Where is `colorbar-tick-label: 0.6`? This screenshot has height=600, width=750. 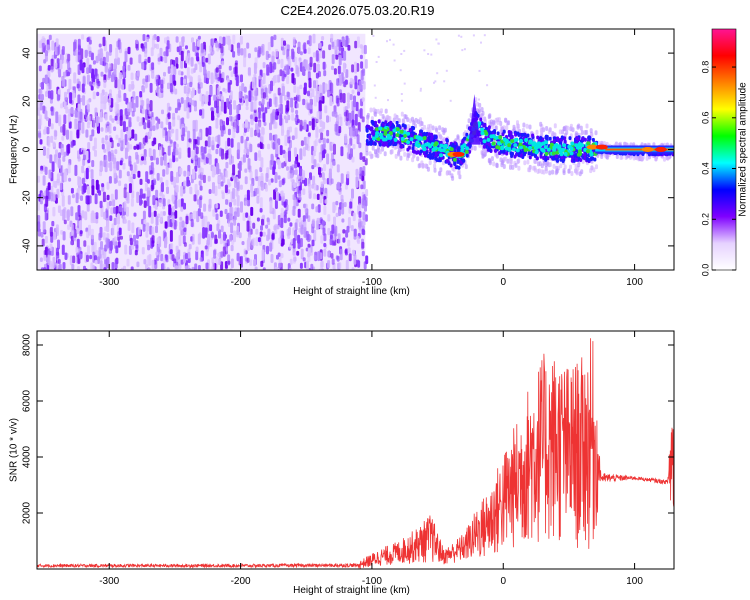
colorbar-tick-label: 0.6 is located at coordinates (705, 118).